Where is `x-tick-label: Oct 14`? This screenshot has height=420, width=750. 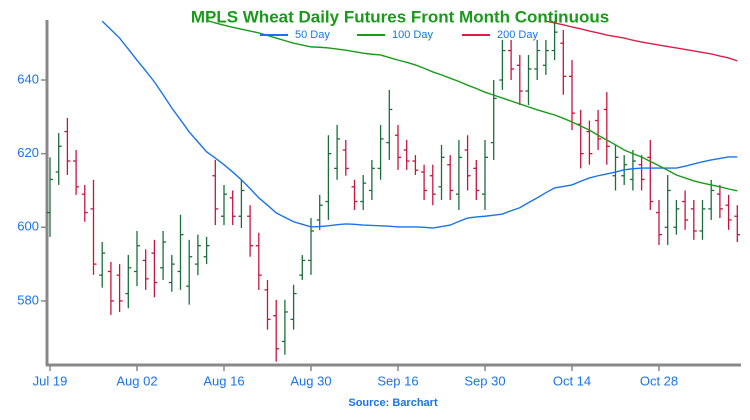
x-tick-label: Oct 14 is located at coordinates (572, 380).